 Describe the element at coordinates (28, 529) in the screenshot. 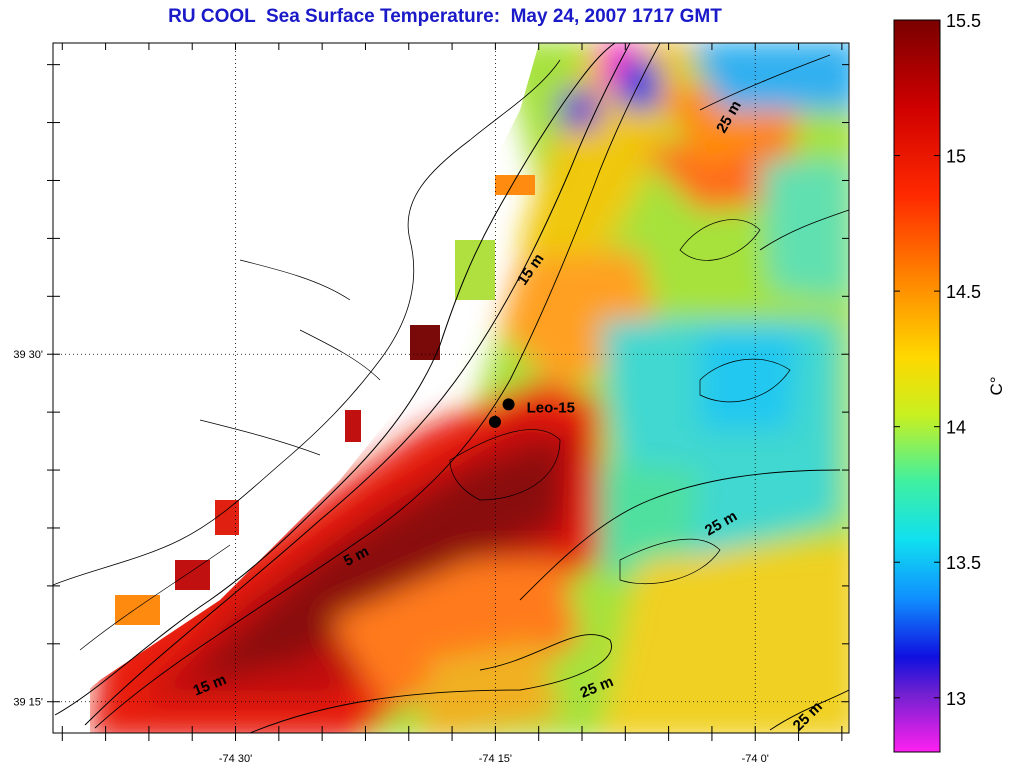

I see `latitude-labels: 39 30' 39 15'` at that location.